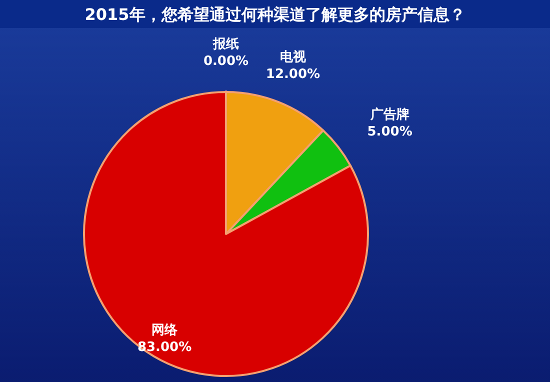 The width and height of the screenshot is (550, 382). Describe the element at coordinates (293, 56) in the screenshot. I see `slice-label: 电视` at that location.